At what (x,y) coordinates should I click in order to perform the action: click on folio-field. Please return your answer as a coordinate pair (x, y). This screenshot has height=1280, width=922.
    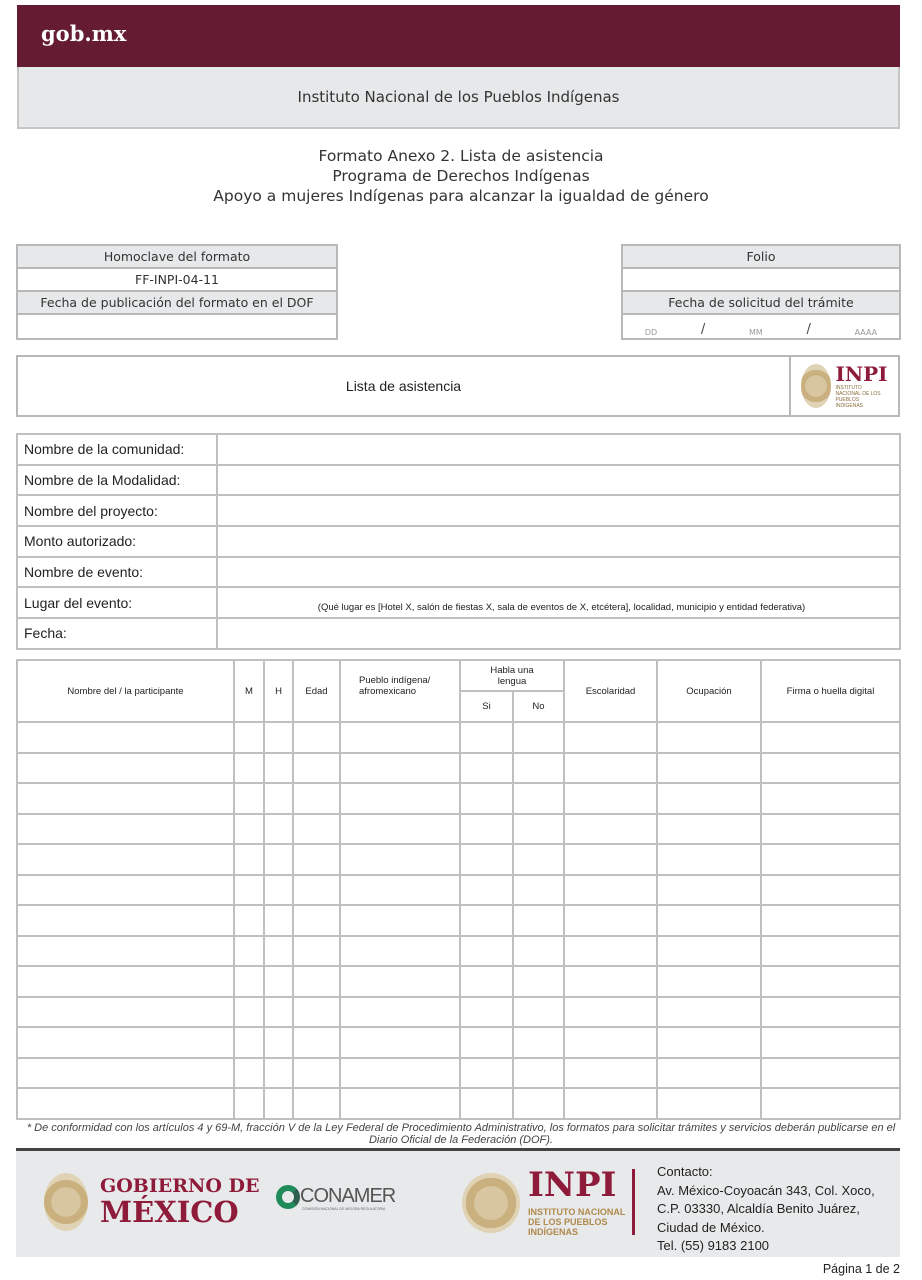
    Looking at the image, I should click on (761, 280).